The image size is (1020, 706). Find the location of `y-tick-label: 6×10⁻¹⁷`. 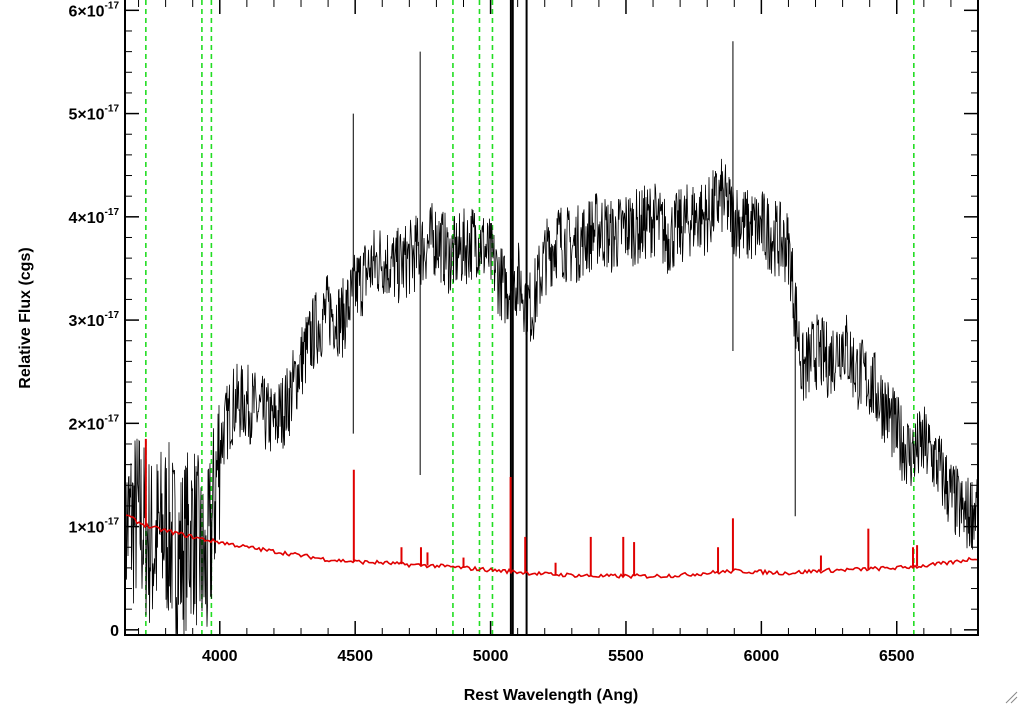

y-tick-label: 6×10⁻¹⁷ is located at coordinates (94, 10).